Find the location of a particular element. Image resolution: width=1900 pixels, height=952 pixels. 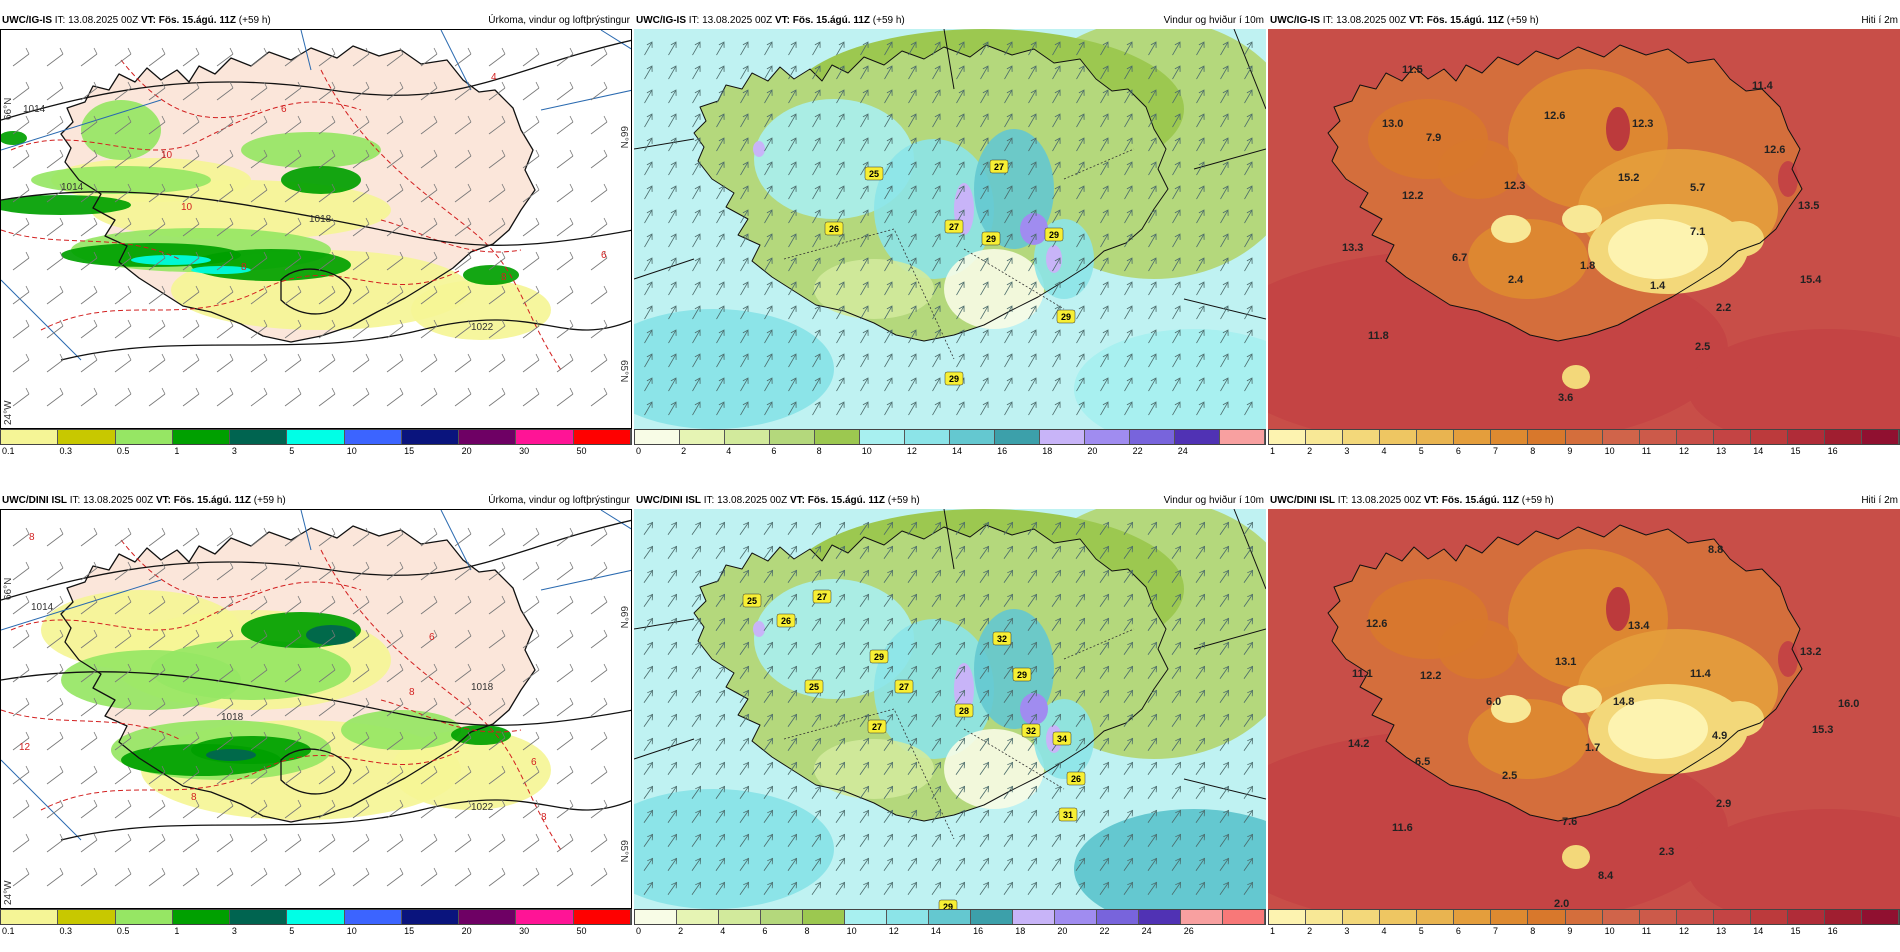

temp-label: 13.2 is located at coordinates (1810, 652).